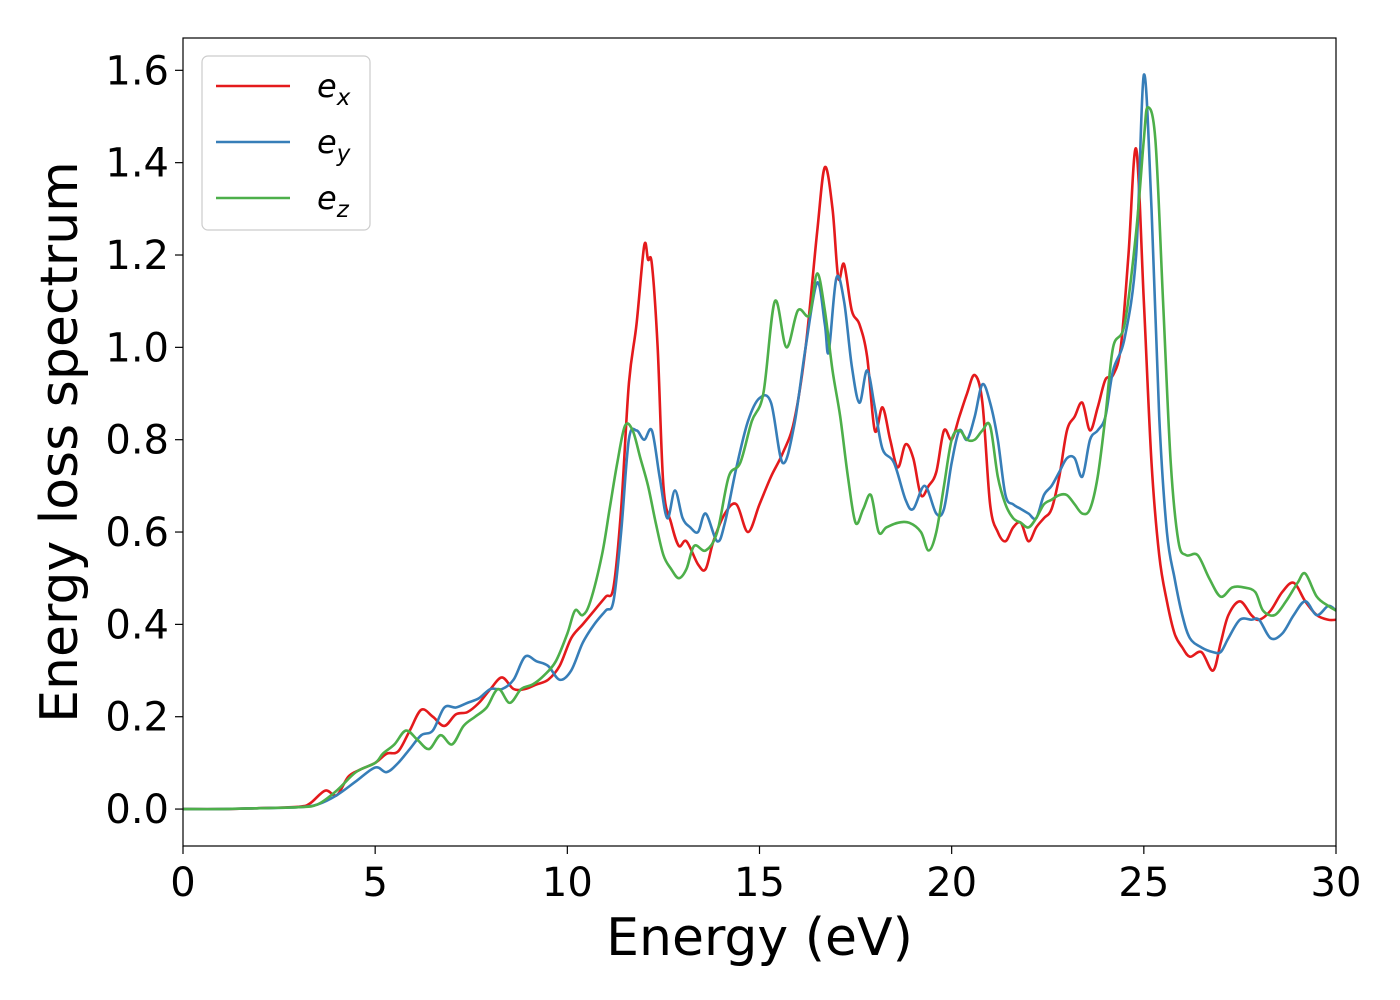  I want to click on x-tick-label: 25, so click(1143, 883).